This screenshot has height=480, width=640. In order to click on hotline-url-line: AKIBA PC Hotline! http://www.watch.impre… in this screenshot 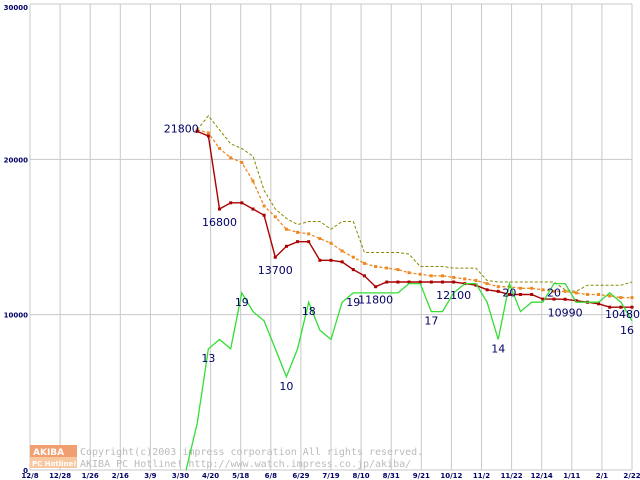, I will do `click(245, 464)`.